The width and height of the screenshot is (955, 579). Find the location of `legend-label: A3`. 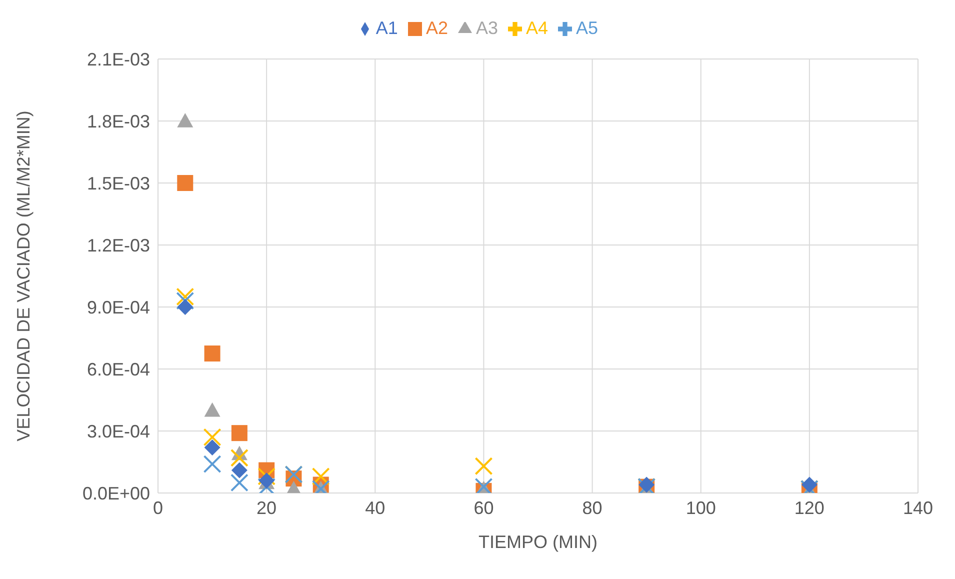

legend-label: A3 is located at coordinates (487, 28).